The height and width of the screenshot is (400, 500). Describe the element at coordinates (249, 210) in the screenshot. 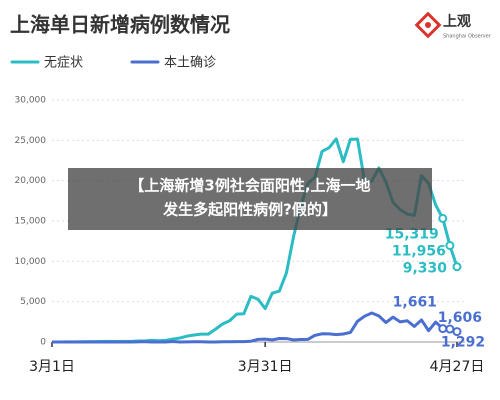

I see `caption-text: 发生多起阳性病例?假的】` at that location.